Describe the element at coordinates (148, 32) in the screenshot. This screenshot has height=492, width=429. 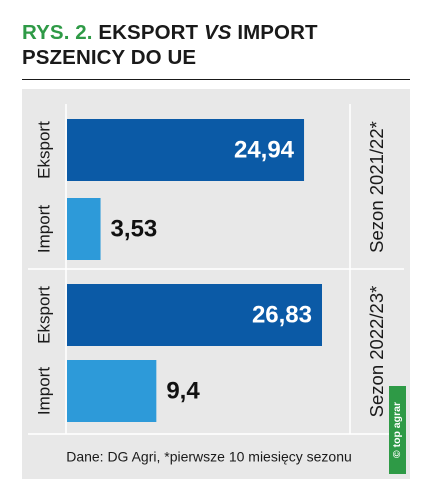
I see `title-part-1: EKSPORT` at that location.